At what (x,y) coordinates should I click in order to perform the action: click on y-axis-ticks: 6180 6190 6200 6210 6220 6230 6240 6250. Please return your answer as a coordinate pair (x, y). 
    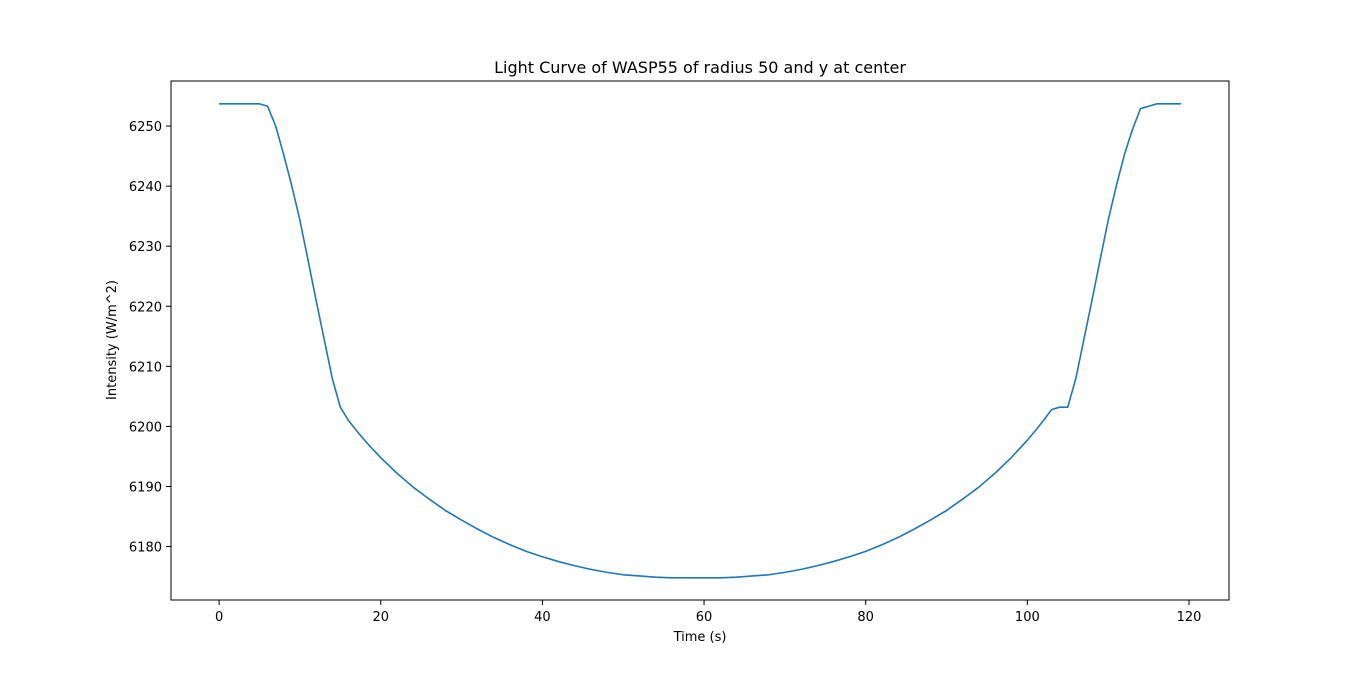
    Looking at the image, I should click on (150, 338).